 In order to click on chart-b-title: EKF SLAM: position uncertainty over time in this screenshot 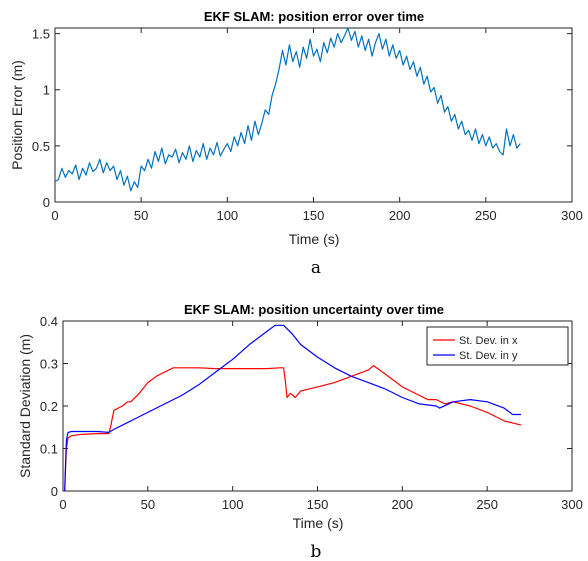, I will do `click(314, 309)`.